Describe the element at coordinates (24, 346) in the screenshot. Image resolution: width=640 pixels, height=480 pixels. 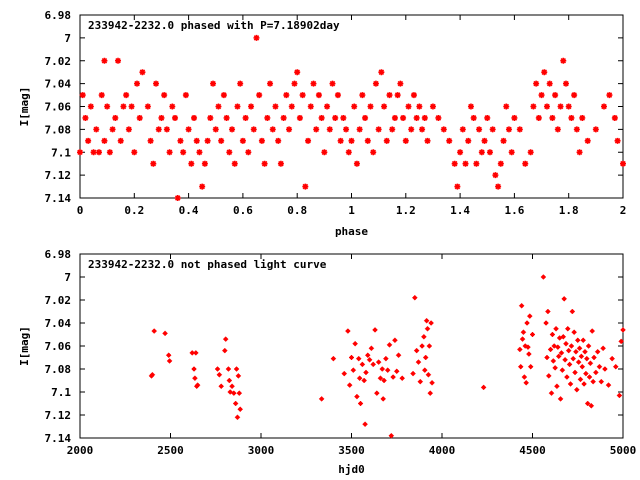
I see `y-axis-label: I[mag]` at that location.